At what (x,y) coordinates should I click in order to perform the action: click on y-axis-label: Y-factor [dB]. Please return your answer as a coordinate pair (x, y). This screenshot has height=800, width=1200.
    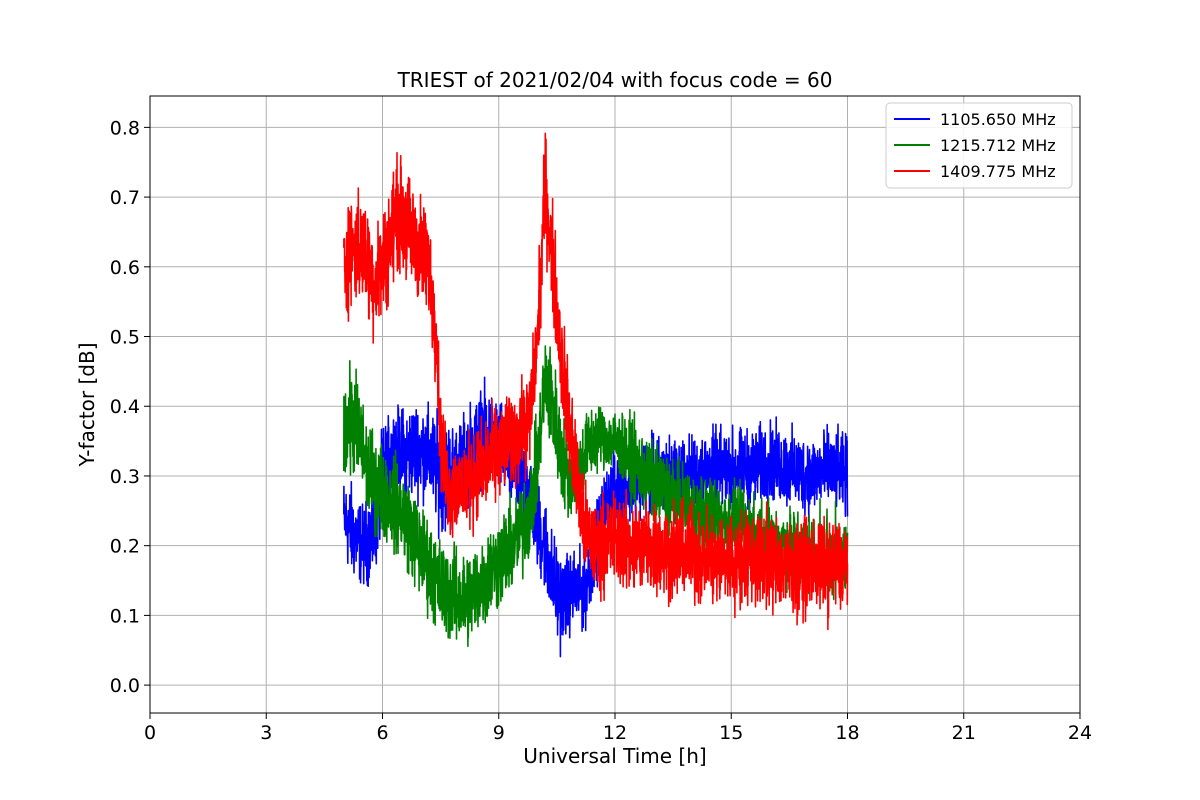
    Looking at the image, I should click on (87, 404).